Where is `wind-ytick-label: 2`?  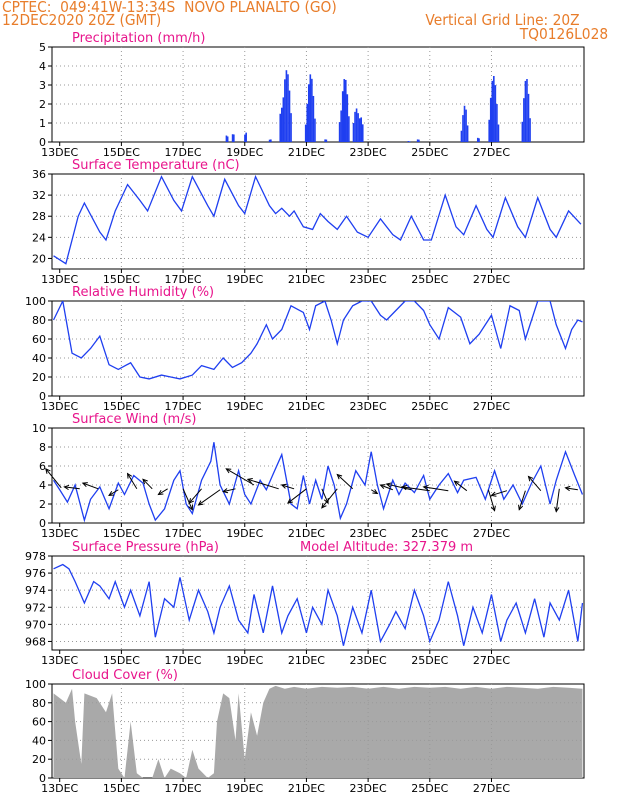
wind-ytick-label: 2 is located at coordinates (42, 504).